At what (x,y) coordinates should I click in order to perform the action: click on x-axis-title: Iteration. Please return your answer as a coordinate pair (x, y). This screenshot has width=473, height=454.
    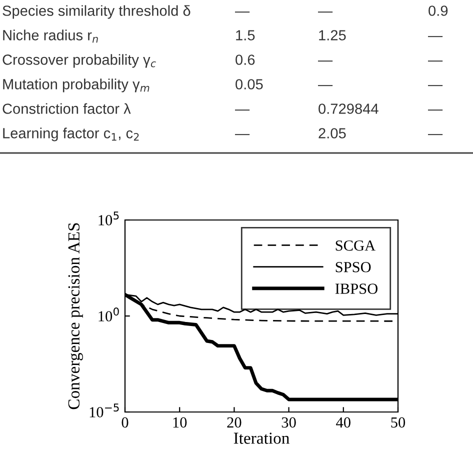
    Looking at the image, I should click on (262, 438).